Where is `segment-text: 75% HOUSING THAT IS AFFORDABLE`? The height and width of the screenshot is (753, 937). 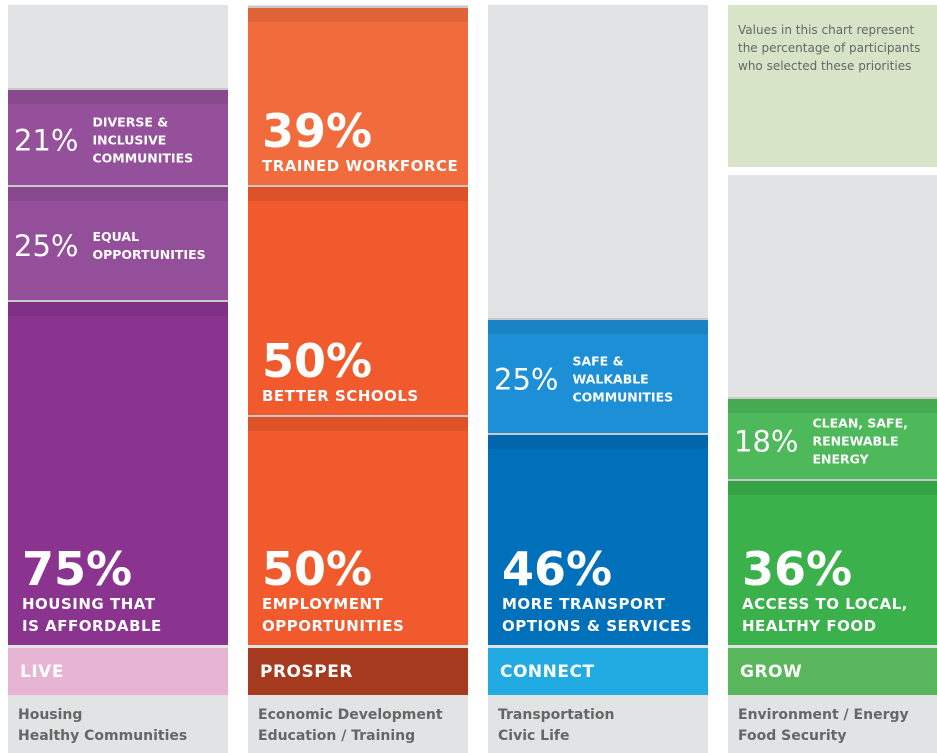 segment-text: 75% HOUSING THAT IS AFFORDABLE is located at coordinates (92, 591).